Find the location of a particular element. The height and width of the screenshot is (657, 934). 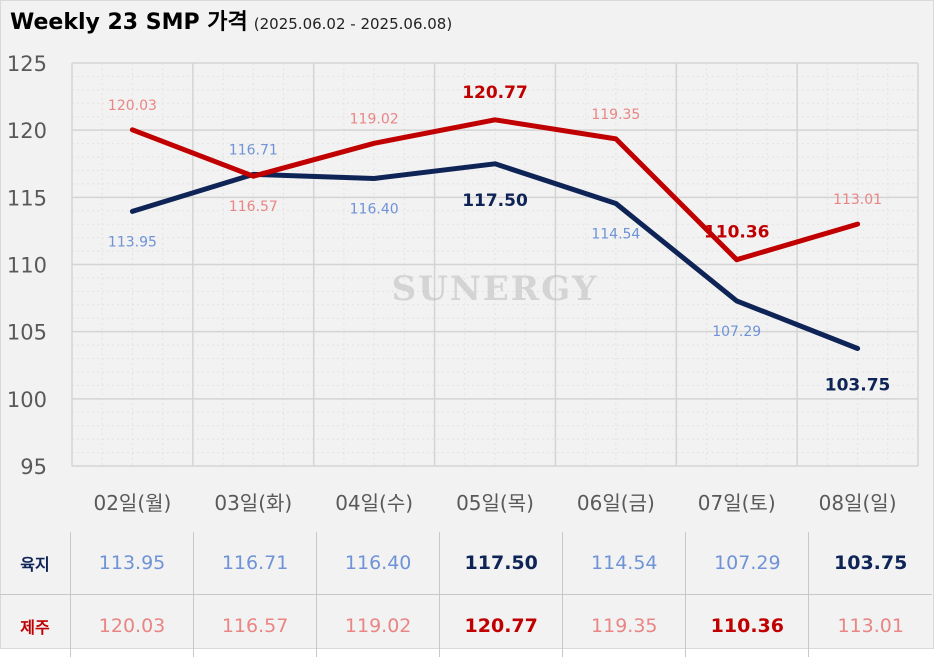

table-cell: 120.77 is located at coordinates (501, 626).